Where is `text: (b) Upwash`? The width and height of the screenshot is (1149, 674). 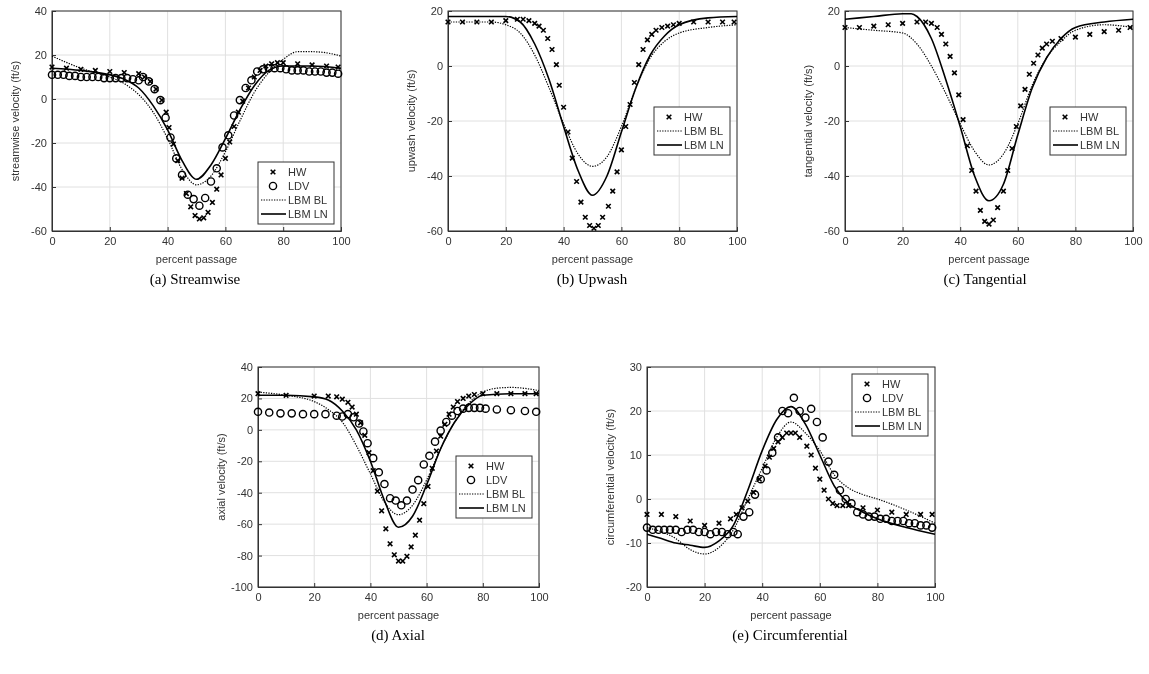
text: (b) Upwash is located at coordinates (592, 279).